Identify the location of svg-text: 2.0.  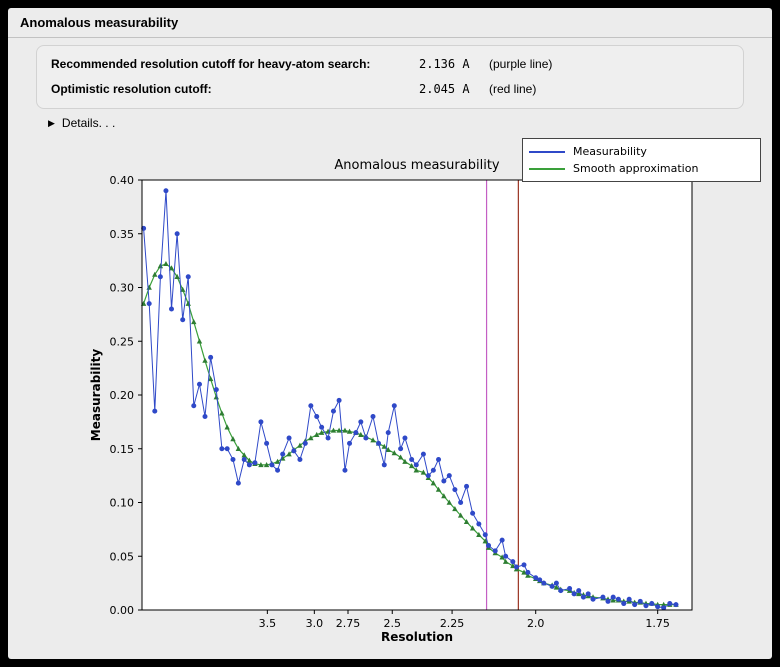
(536, 623).